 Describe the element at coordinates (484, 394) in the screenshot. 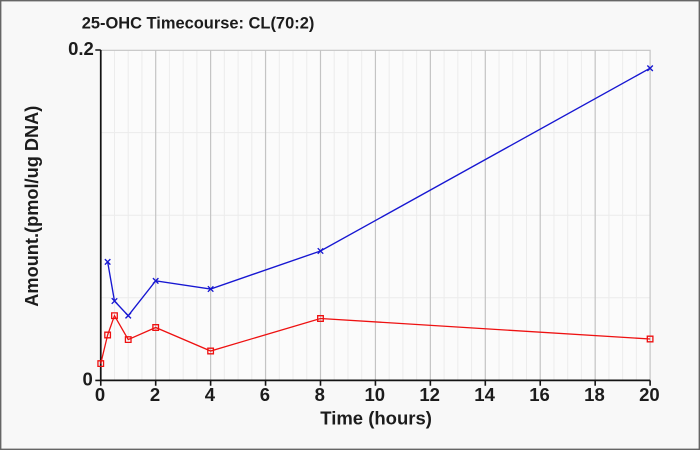

I see `svg-text: 14` at that location.